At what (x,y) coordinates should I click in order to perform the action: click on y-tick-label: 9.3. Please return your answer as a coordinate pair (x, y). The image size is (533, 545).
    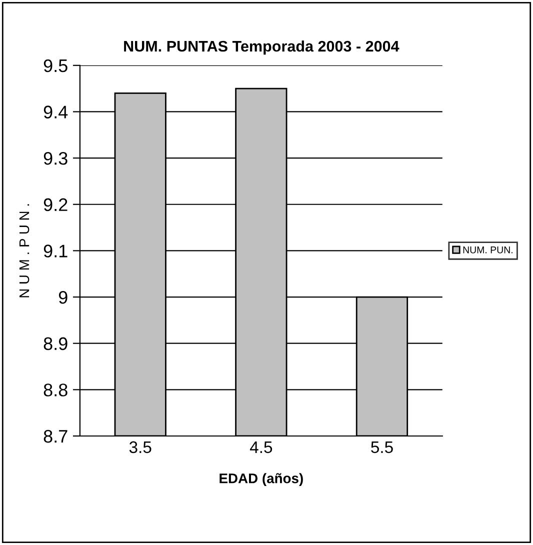
    Looking at the image, I should click on (56, 158).